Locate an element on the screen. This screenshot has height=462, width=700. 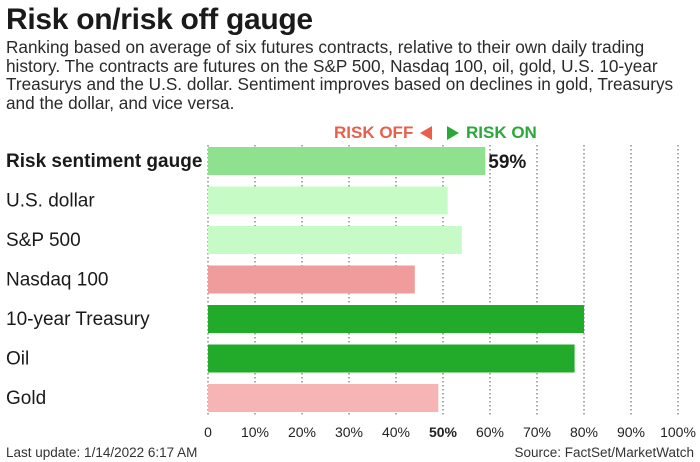
category-label: Gold is located at coordinates (26, 398).